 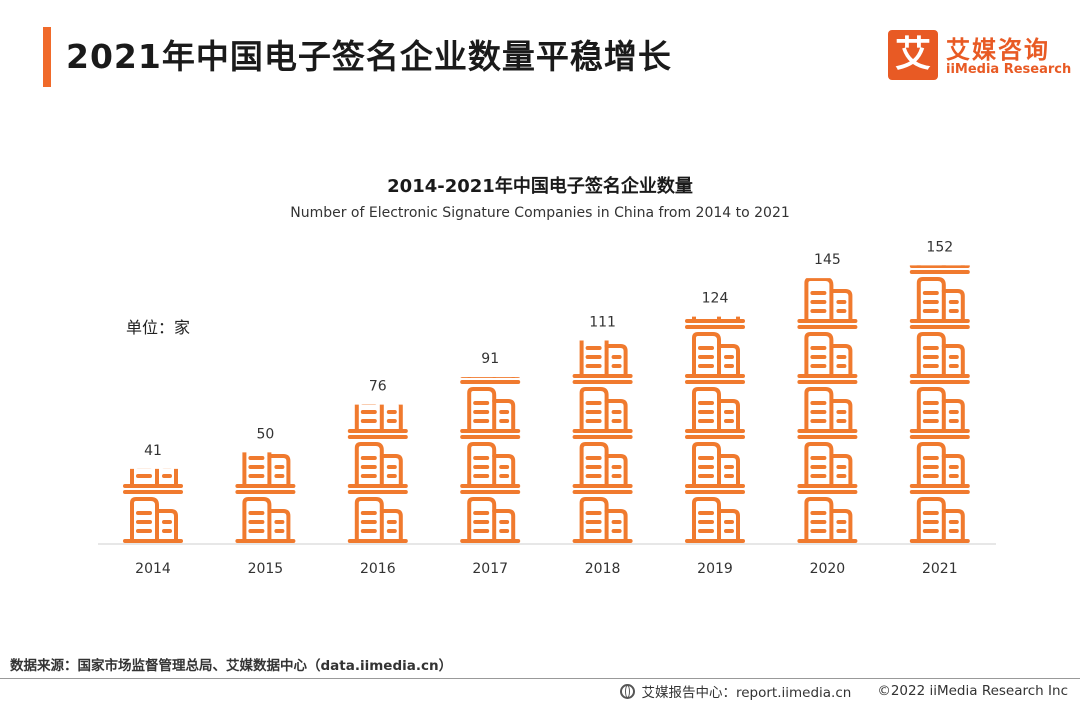 I want to click on x-tick-label: 2016, so click(x=378, y=569).